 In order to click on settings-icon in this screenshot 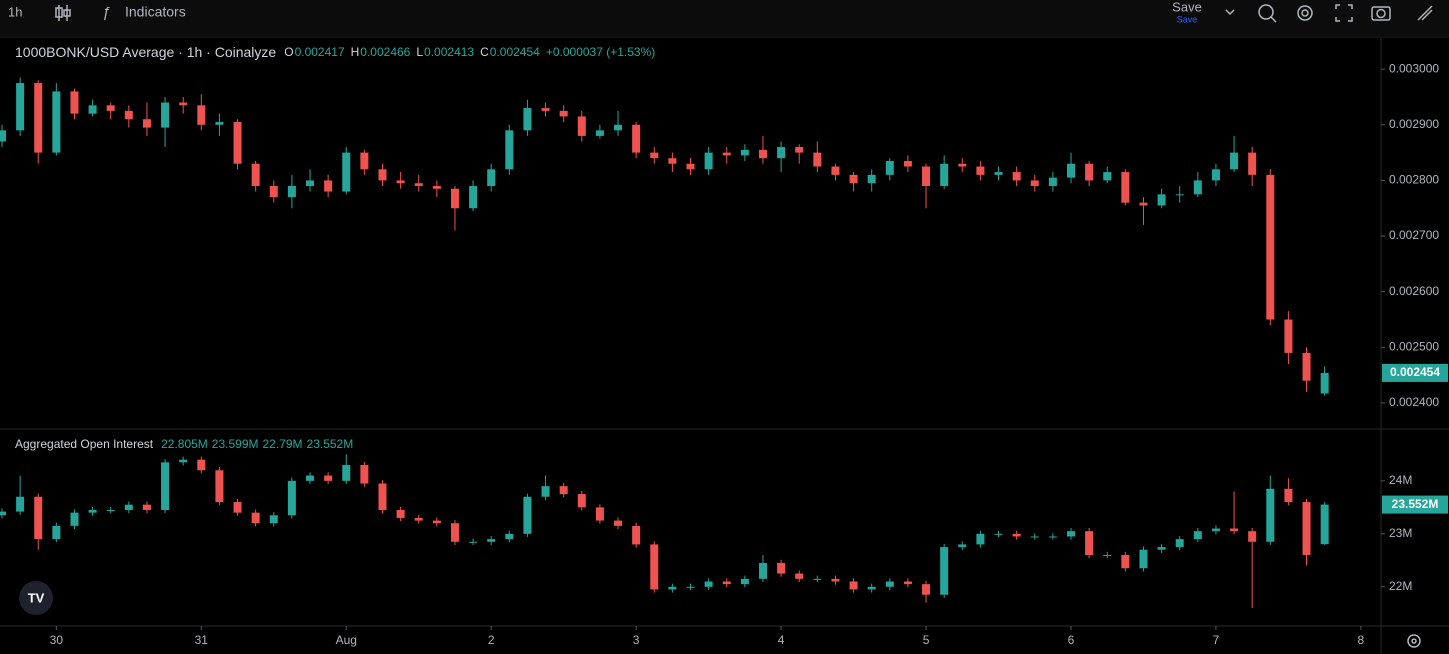, I will do `click(1305, 13)`.